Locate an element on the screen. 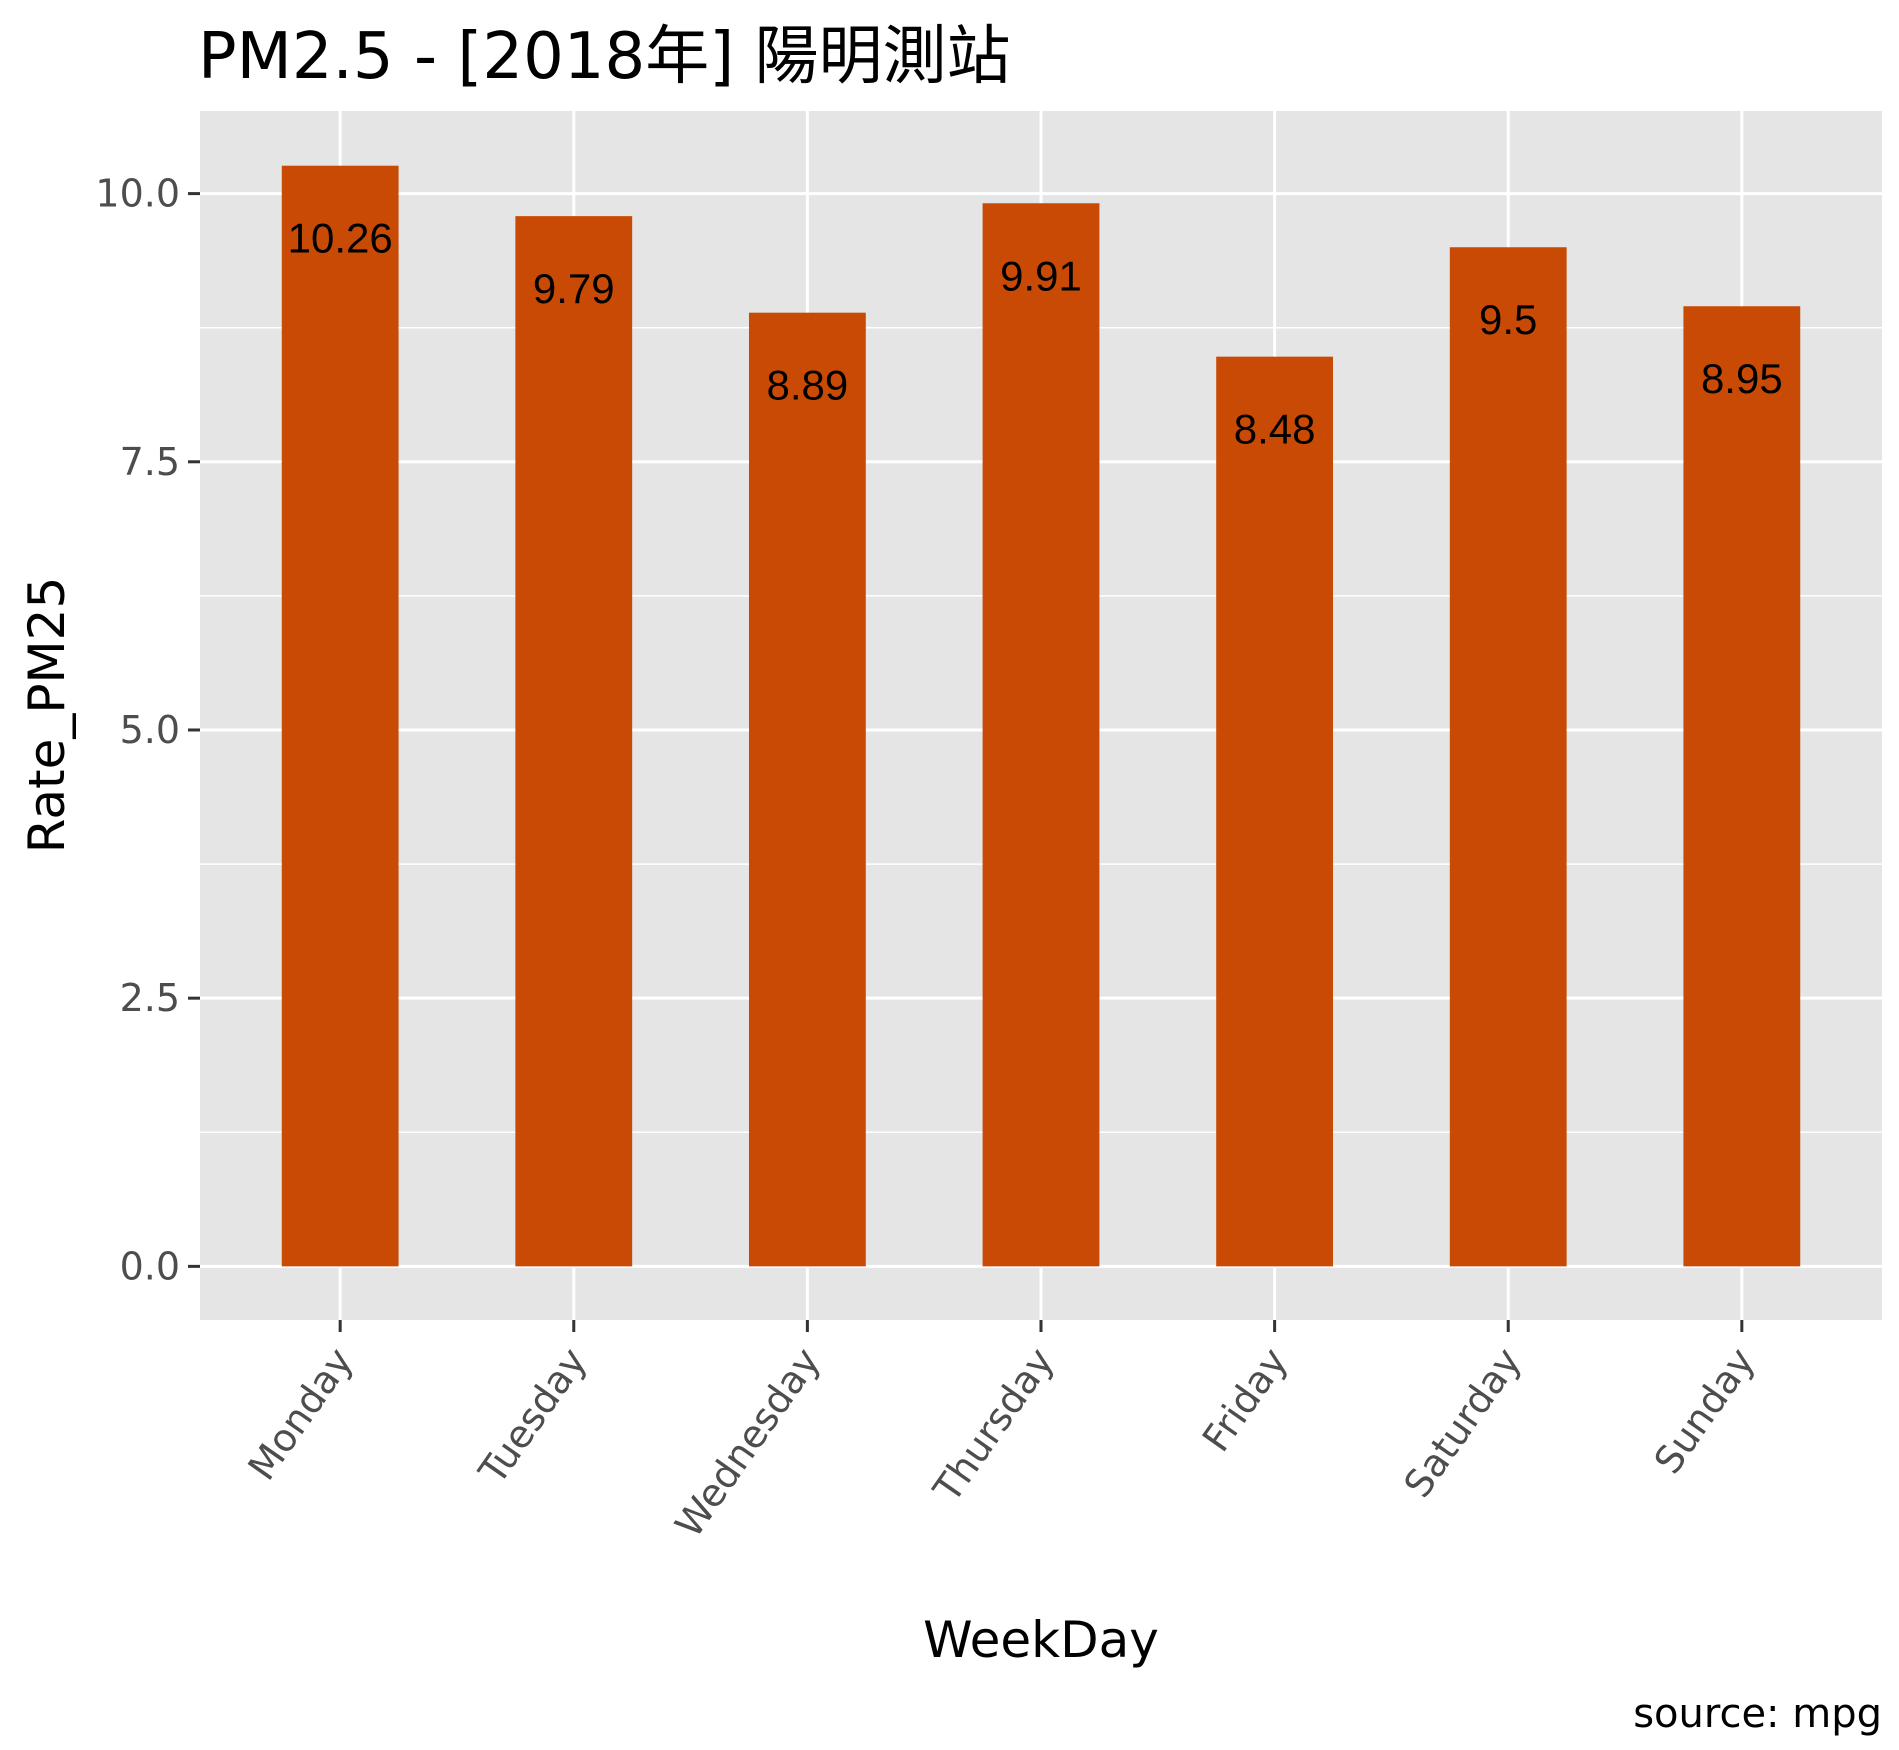 The image size is (1899, 1750). bar-wednesday is located at coordinates (807, 789).